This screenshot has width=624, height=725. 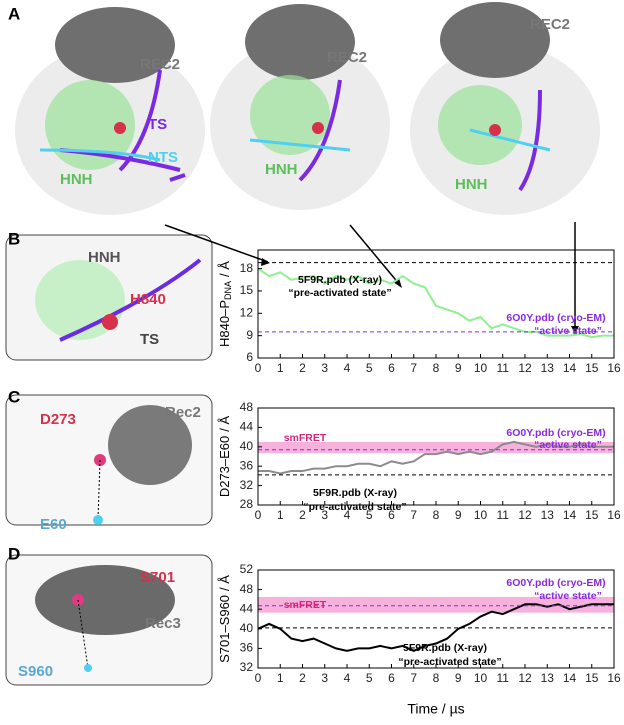 What do you see at coordinates (280, 515) in the screenshot?
I see `x-tick-label: 1` at bounding box center [280, 515].